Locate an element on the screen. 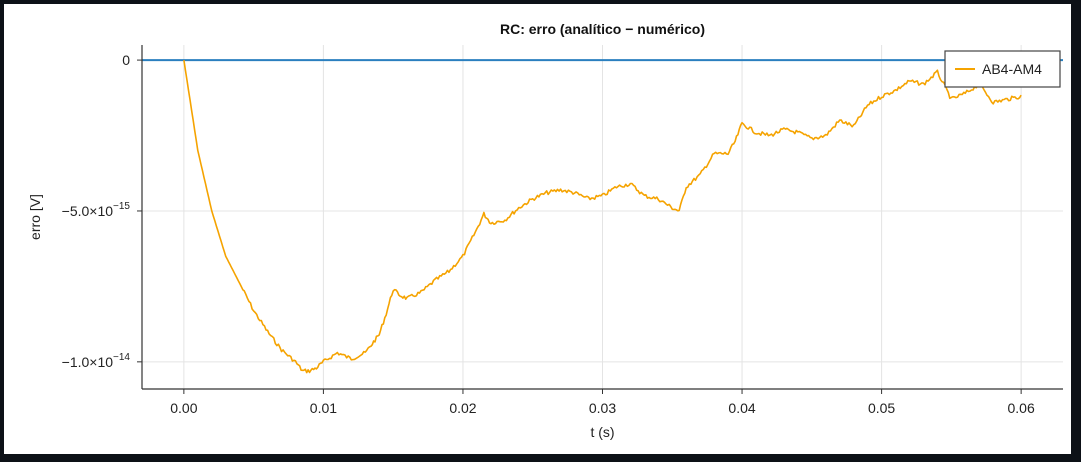  x-tick-label: 0.04 is located at coordinates (741, 408).